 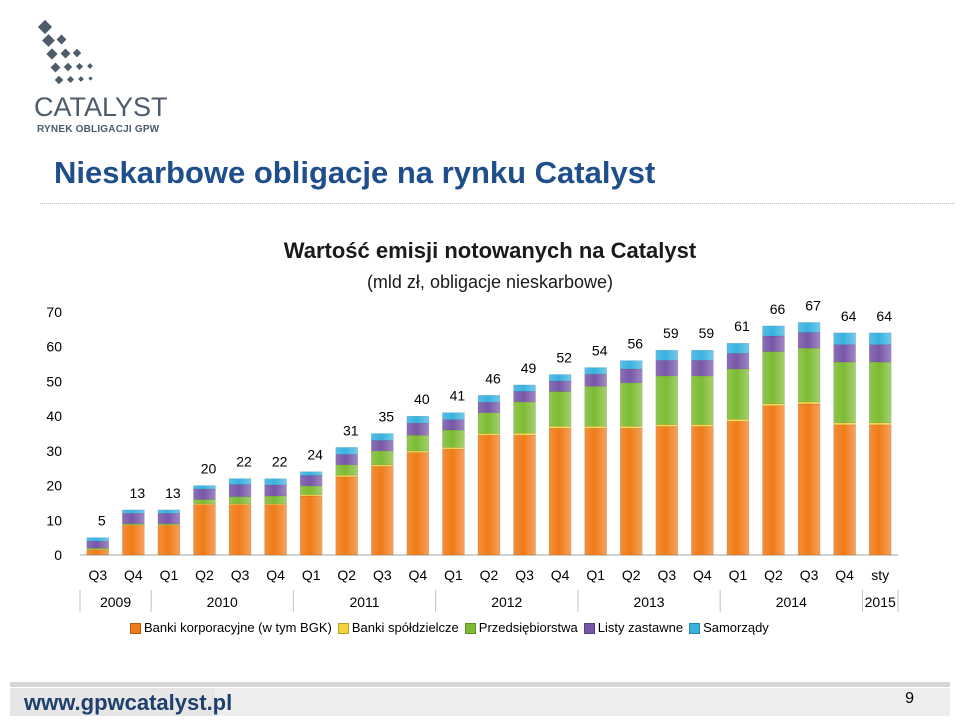 What do you see at coordinates (387, 417) in the screenshot?
I see `bar-total-label: 35` at bounding box center [387, 417].